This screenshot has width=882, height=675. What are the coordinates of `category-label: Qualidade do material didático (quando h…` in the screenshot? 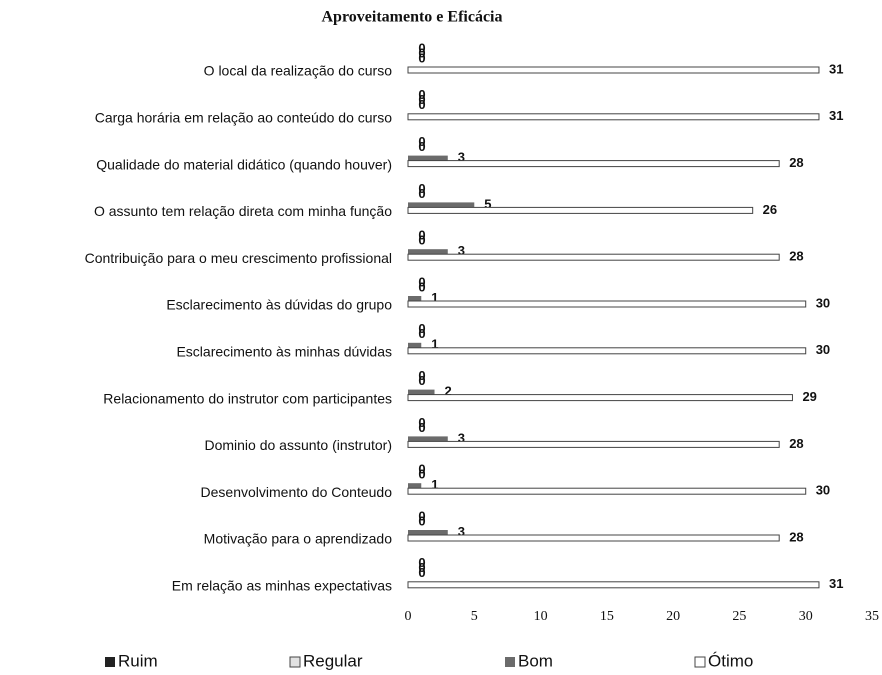 It's located at (244, 164).